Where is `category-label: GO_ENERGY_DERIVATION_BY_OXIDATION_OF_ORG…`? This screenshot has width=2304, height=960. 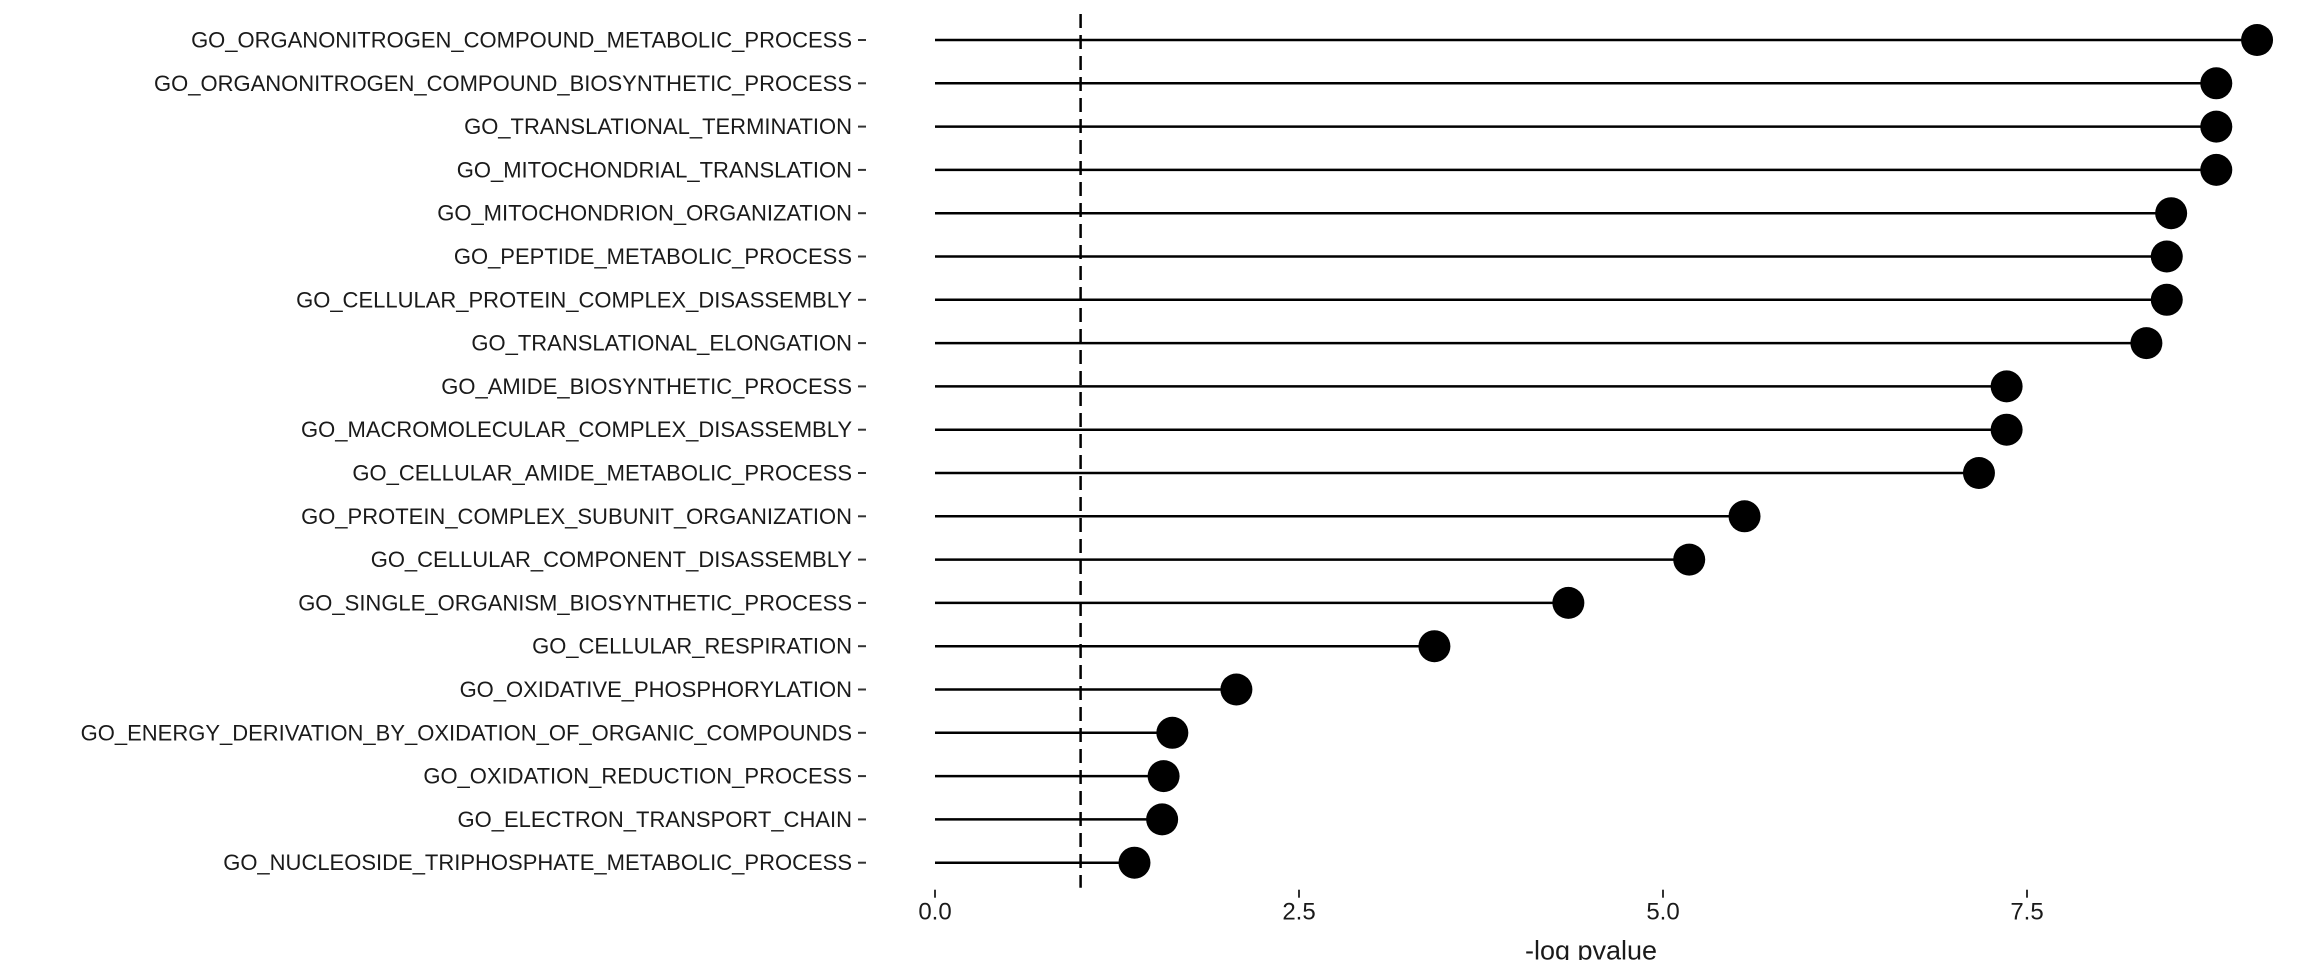 category-label: GO_ENERGY_DERIVATION_BY_OXIDATION_OF_ORG… is located at coordinates (466, 732).